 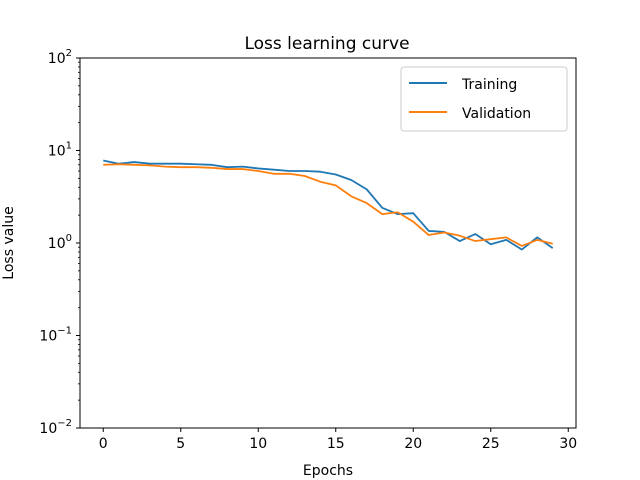 What do you see at coordinates (60, 57) in the screenshot?
I see `y-tick-label: 10²` at bounding box center [60, 57].